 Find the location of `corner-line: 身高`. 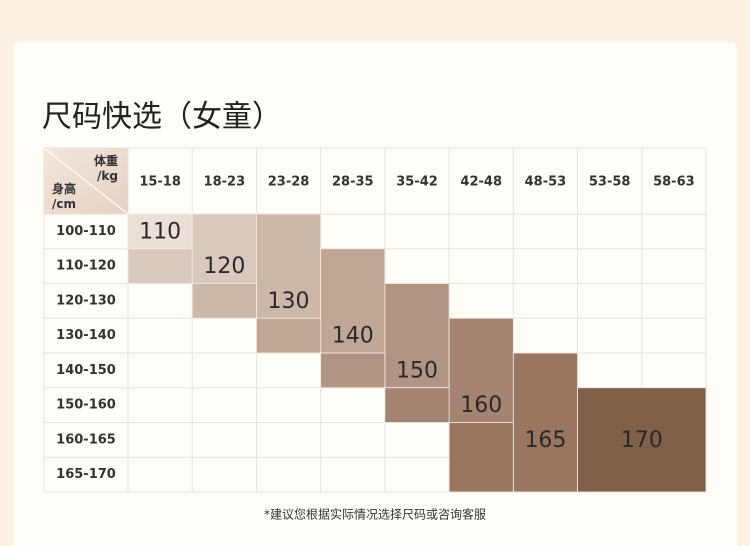

corner-line: 身高 is located at coordinates (64, 188).